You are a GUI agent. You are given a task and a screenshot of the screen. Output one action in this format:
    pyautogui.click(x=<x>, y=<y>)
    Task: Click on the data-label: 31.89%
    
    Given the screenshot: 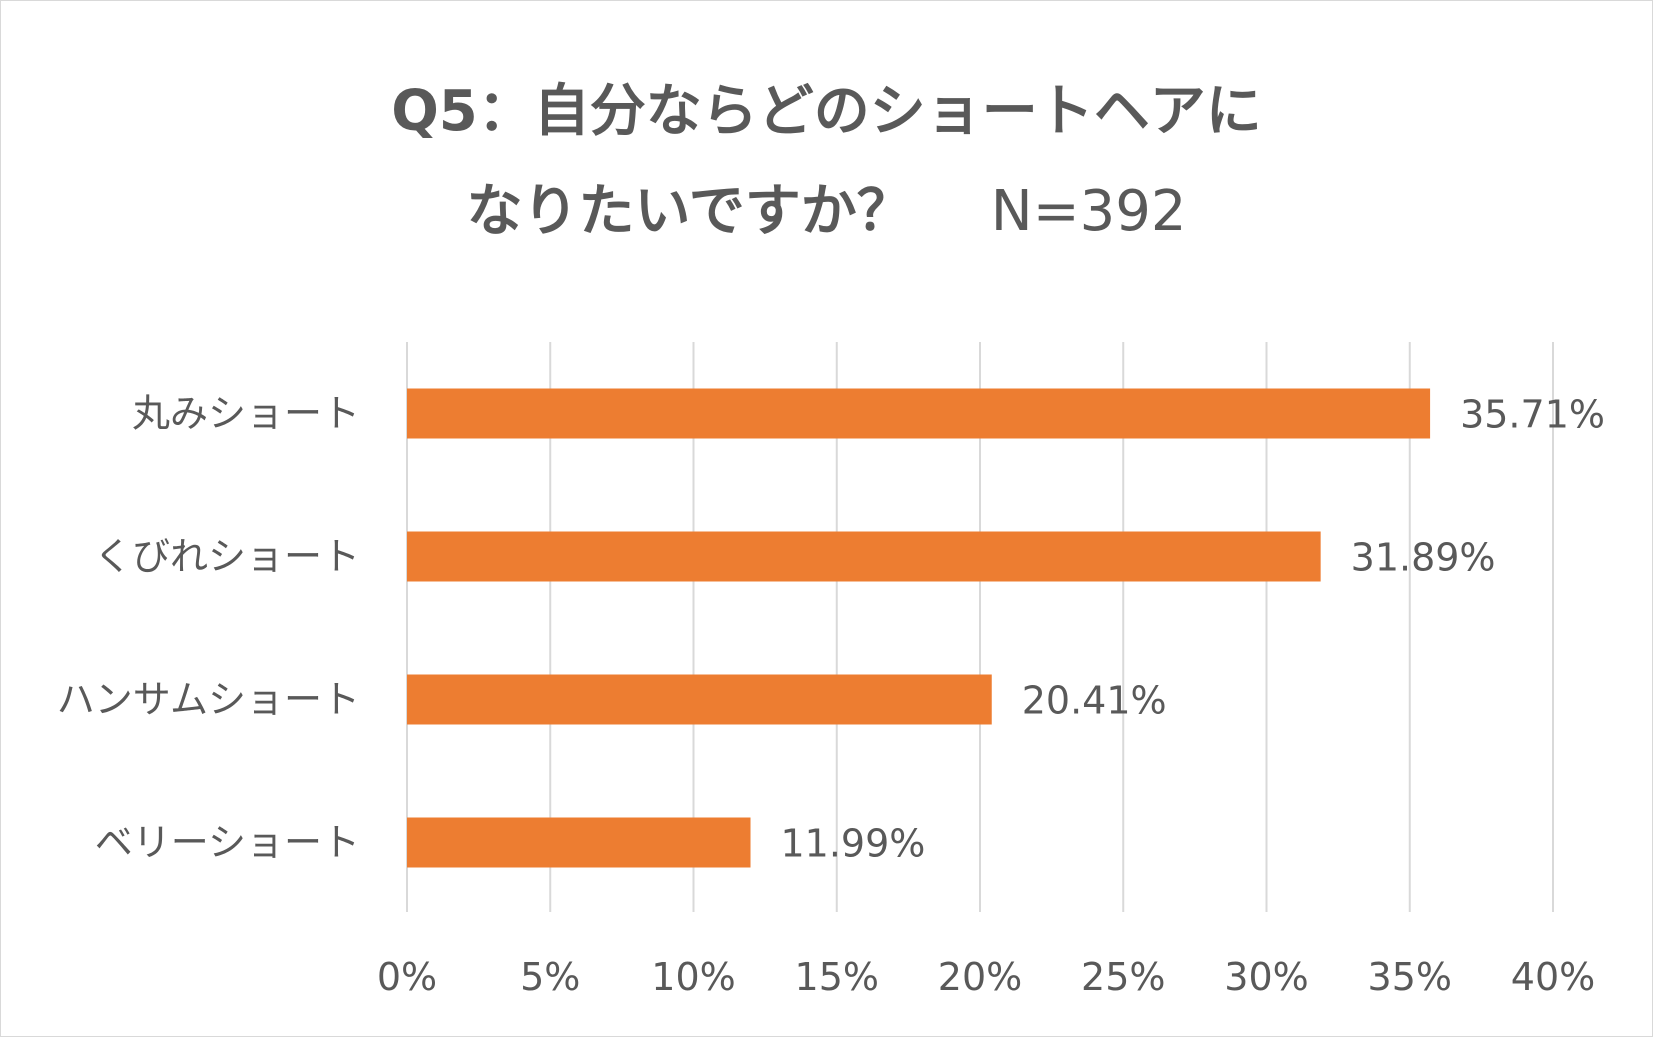 What is the action you would take?
    pyautogui.click(x=1423, y=558)
    